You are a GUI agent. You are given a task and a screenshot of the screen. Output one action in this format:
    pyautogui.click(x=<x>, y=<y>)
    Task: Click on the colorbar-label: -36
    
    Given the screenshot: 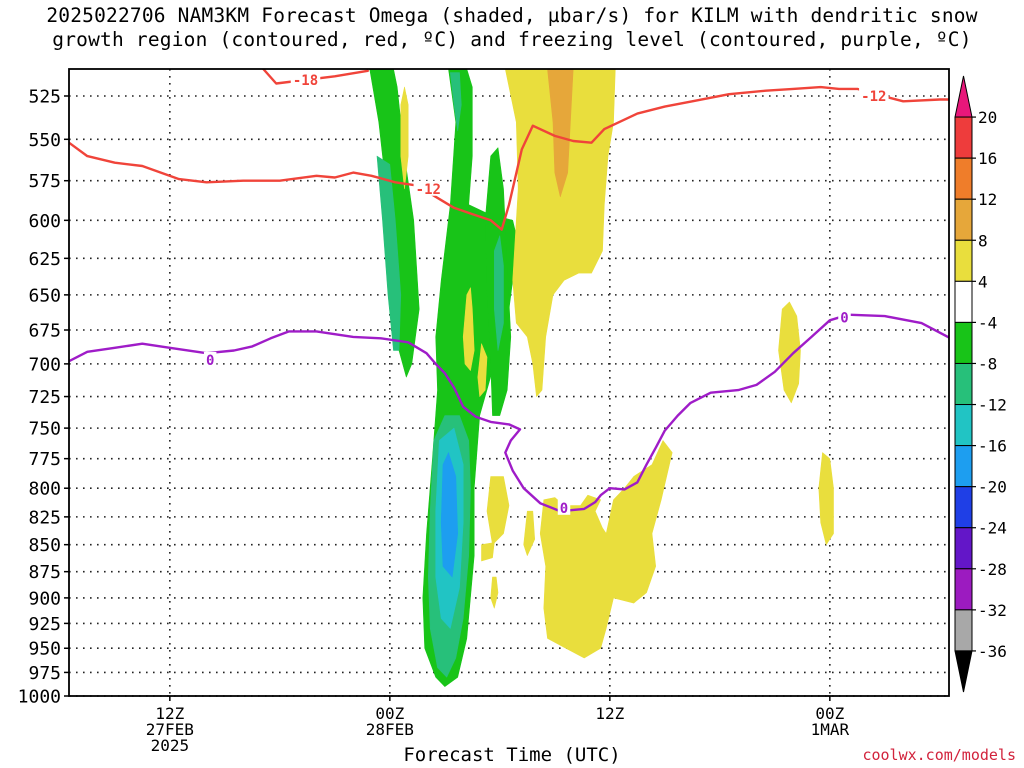 What is the action you would take?
    pyautogui.click(x=992, y=651)
    